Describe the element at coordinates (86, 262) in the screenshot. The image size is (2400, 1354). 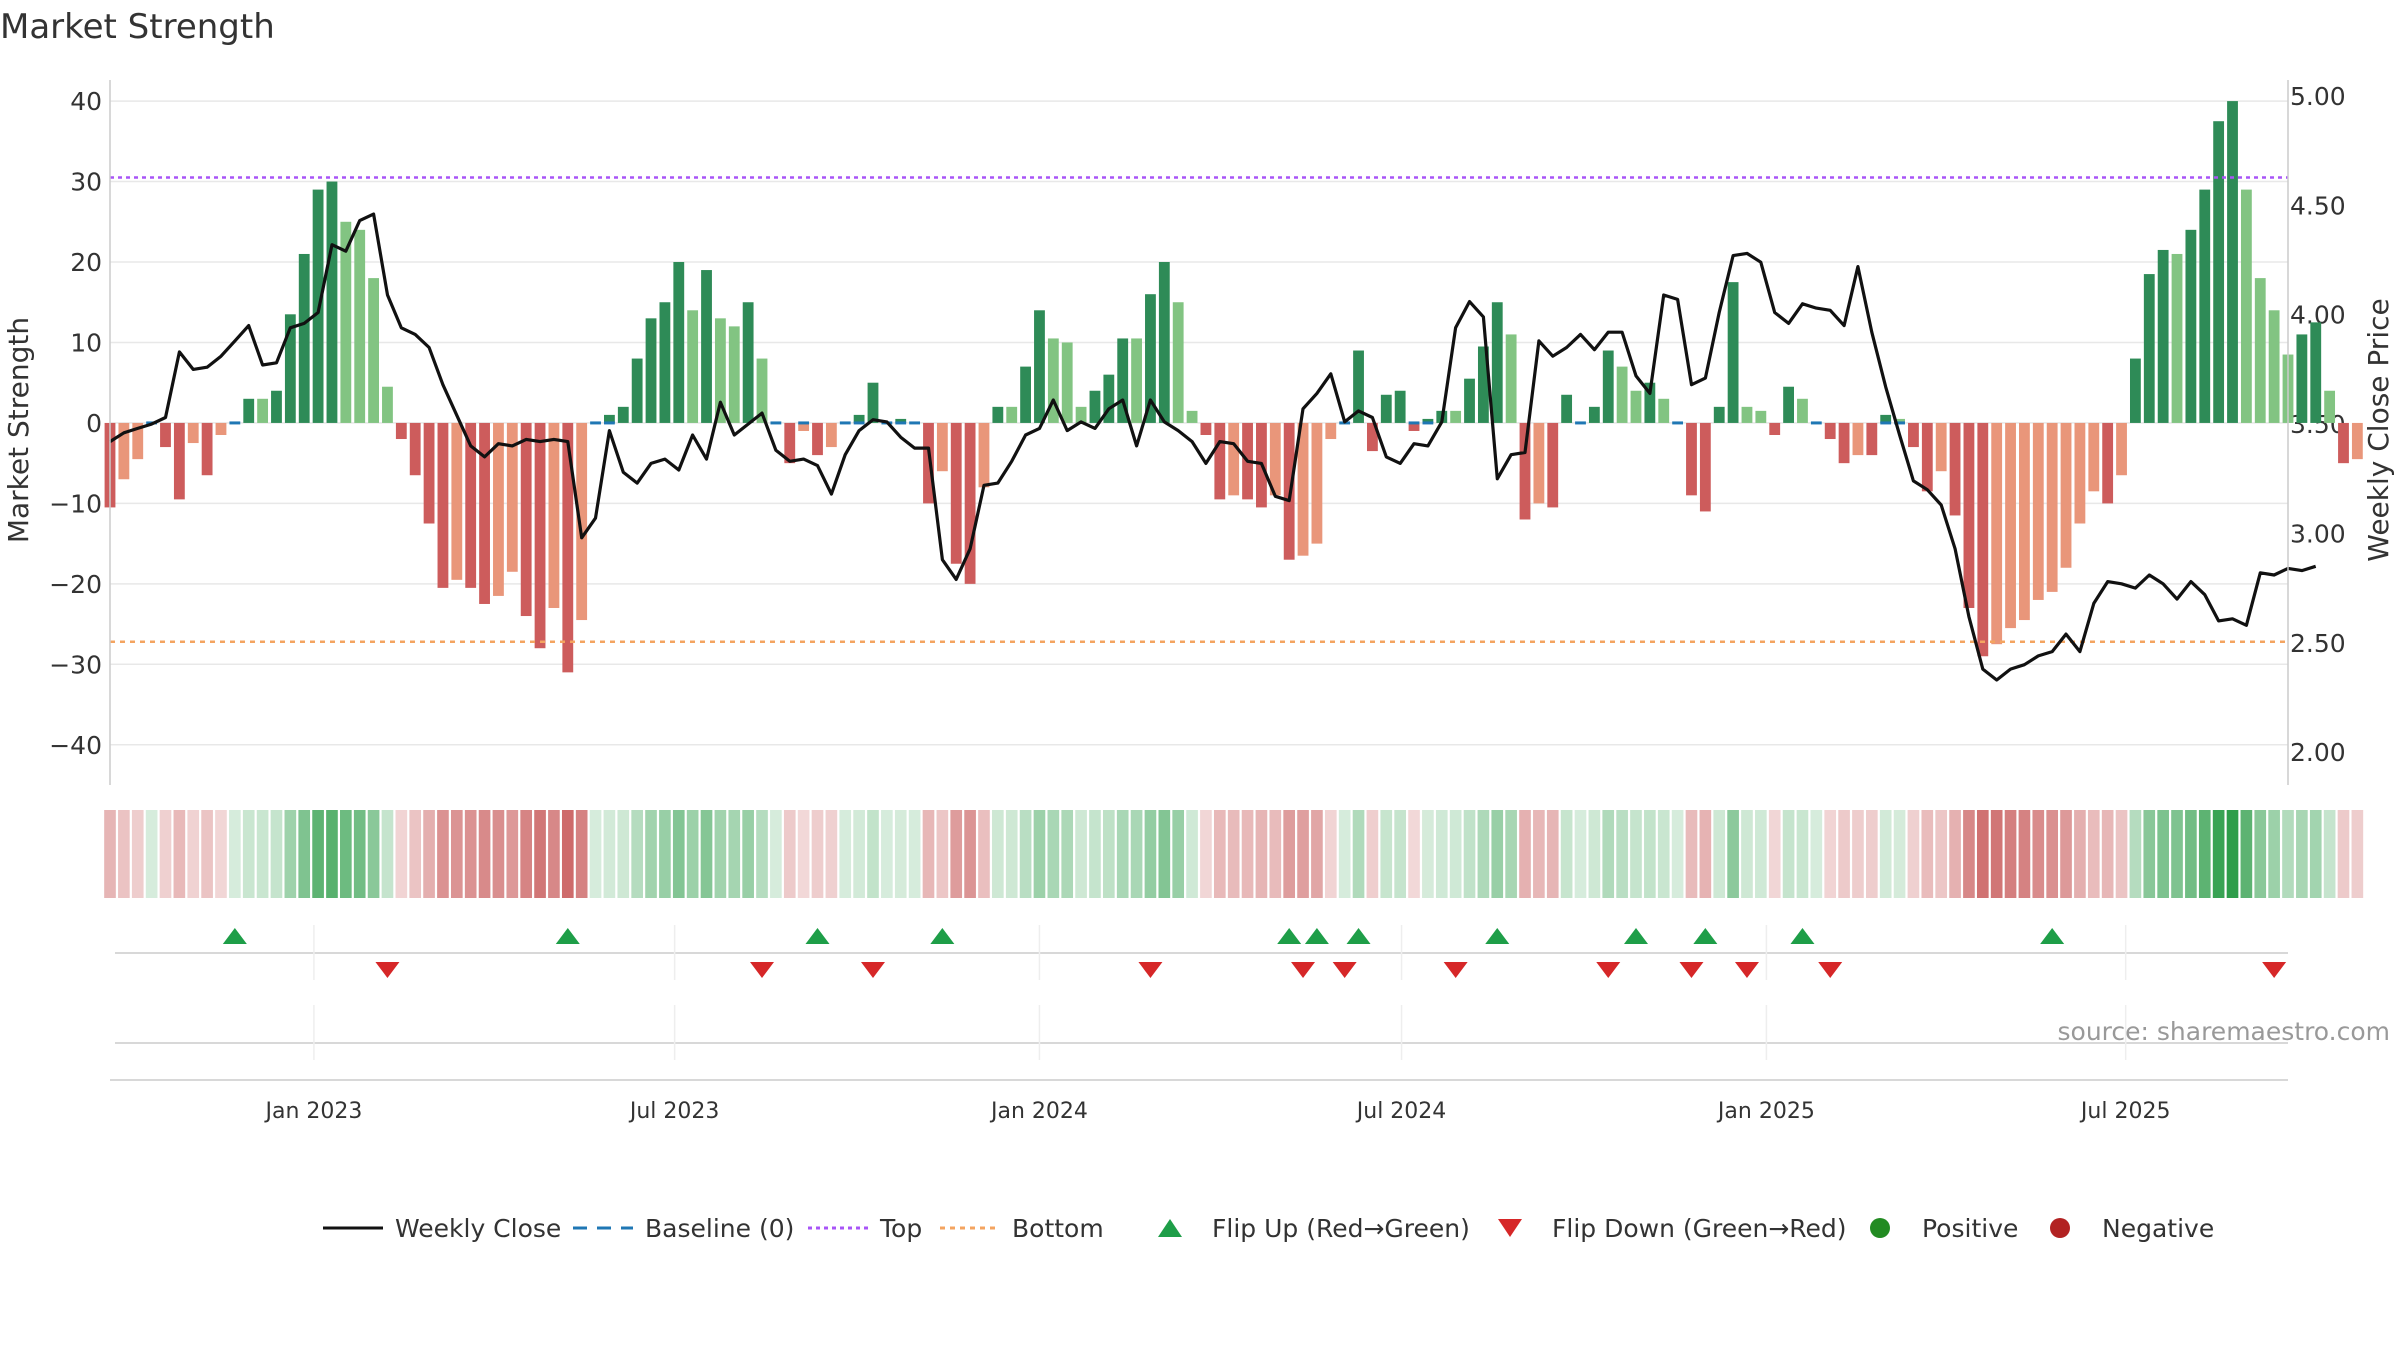
I see `y-tick-label-left: 20` at that location.